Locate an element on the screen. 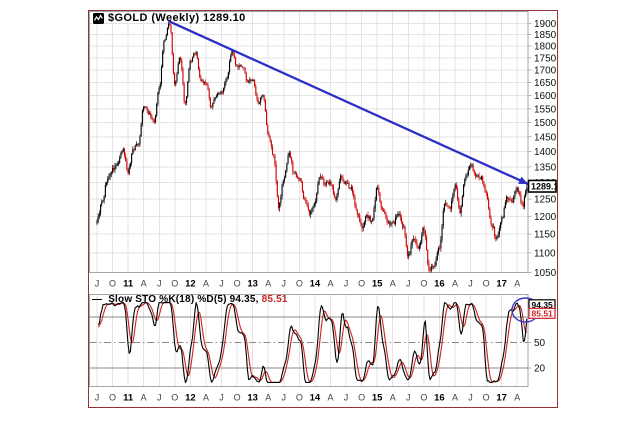 This screenshot has width=640, height=421. stochastic-legend: — Slow STO %K(18) %D(5) 94.35, 85.51 is located at coordinates (190, 299).